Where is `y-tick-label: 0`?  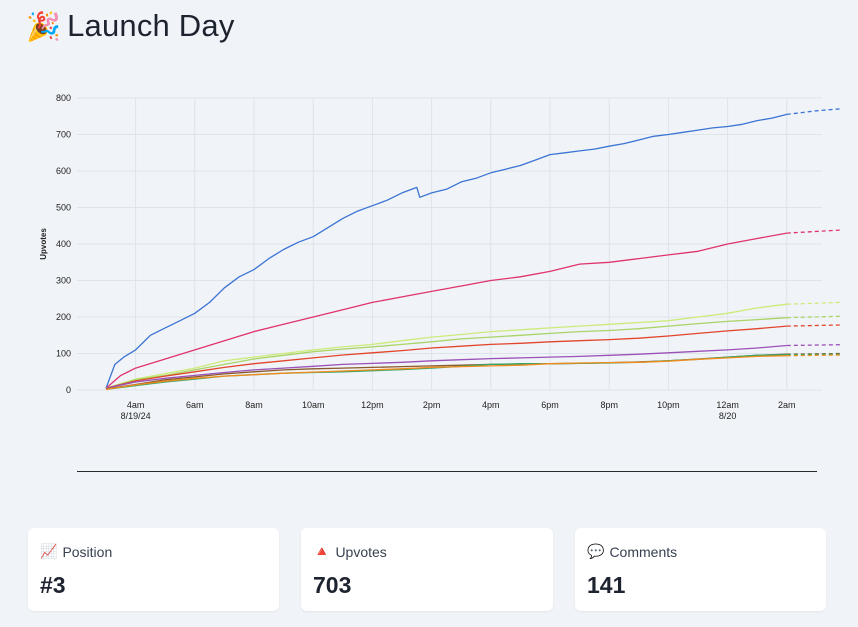 y-tick-label: 0 is located at coordinates (68, 390).